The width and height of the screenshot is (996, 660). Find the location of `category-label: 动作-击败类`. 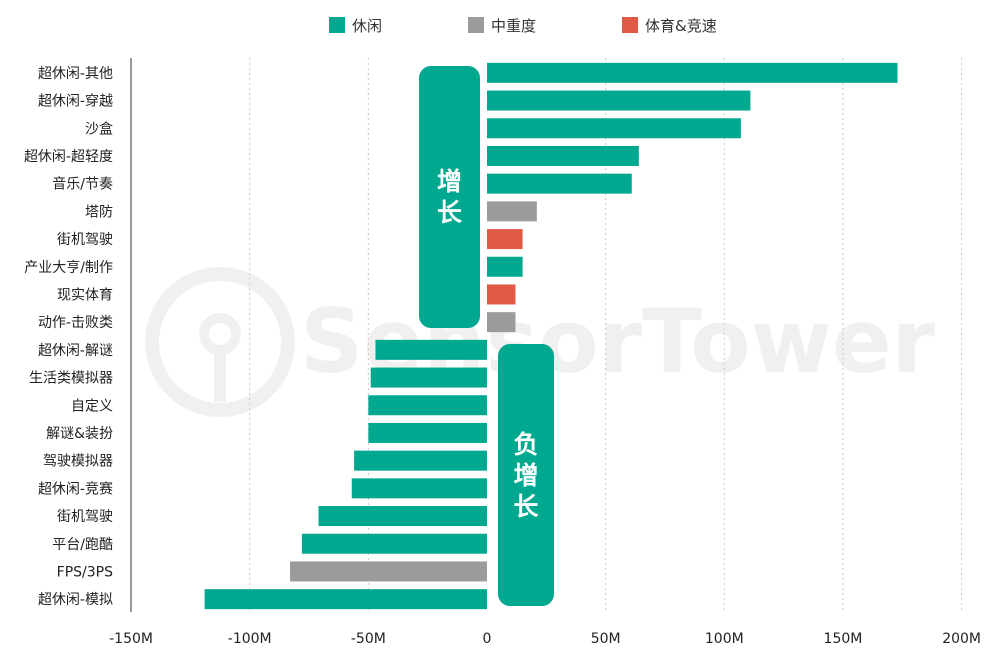

category-label: 动作-击败类 is located at coordinates (75, 323).